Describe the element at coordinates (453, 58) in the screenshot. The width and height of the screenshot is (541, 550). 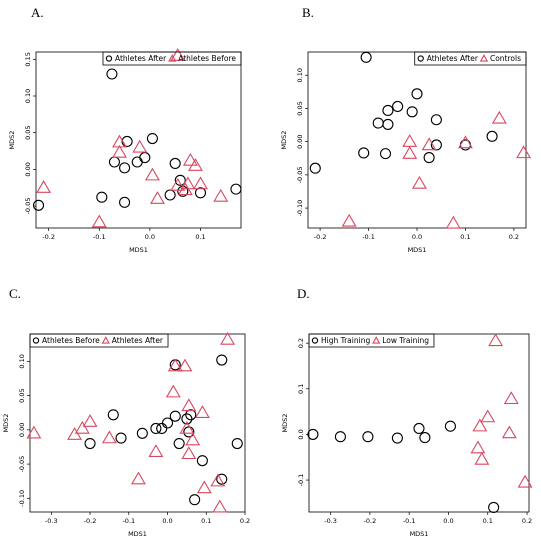
I see `panel-b-legend-label-1: Athletes After` at that location.